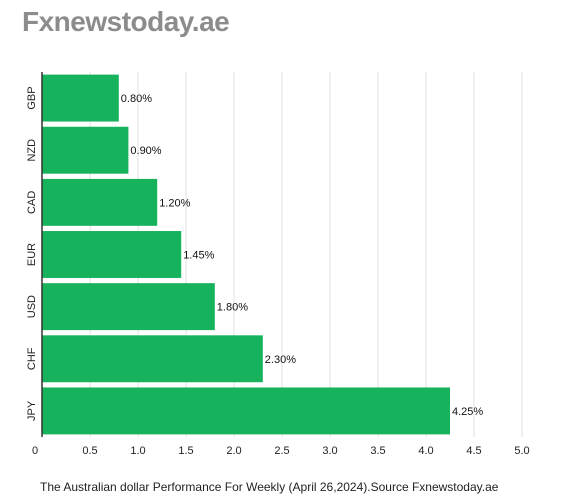 This screenshot has width=579, height=504. I want to click on site-logo-title: Fxnewstoday.ae, so click(126, 21).